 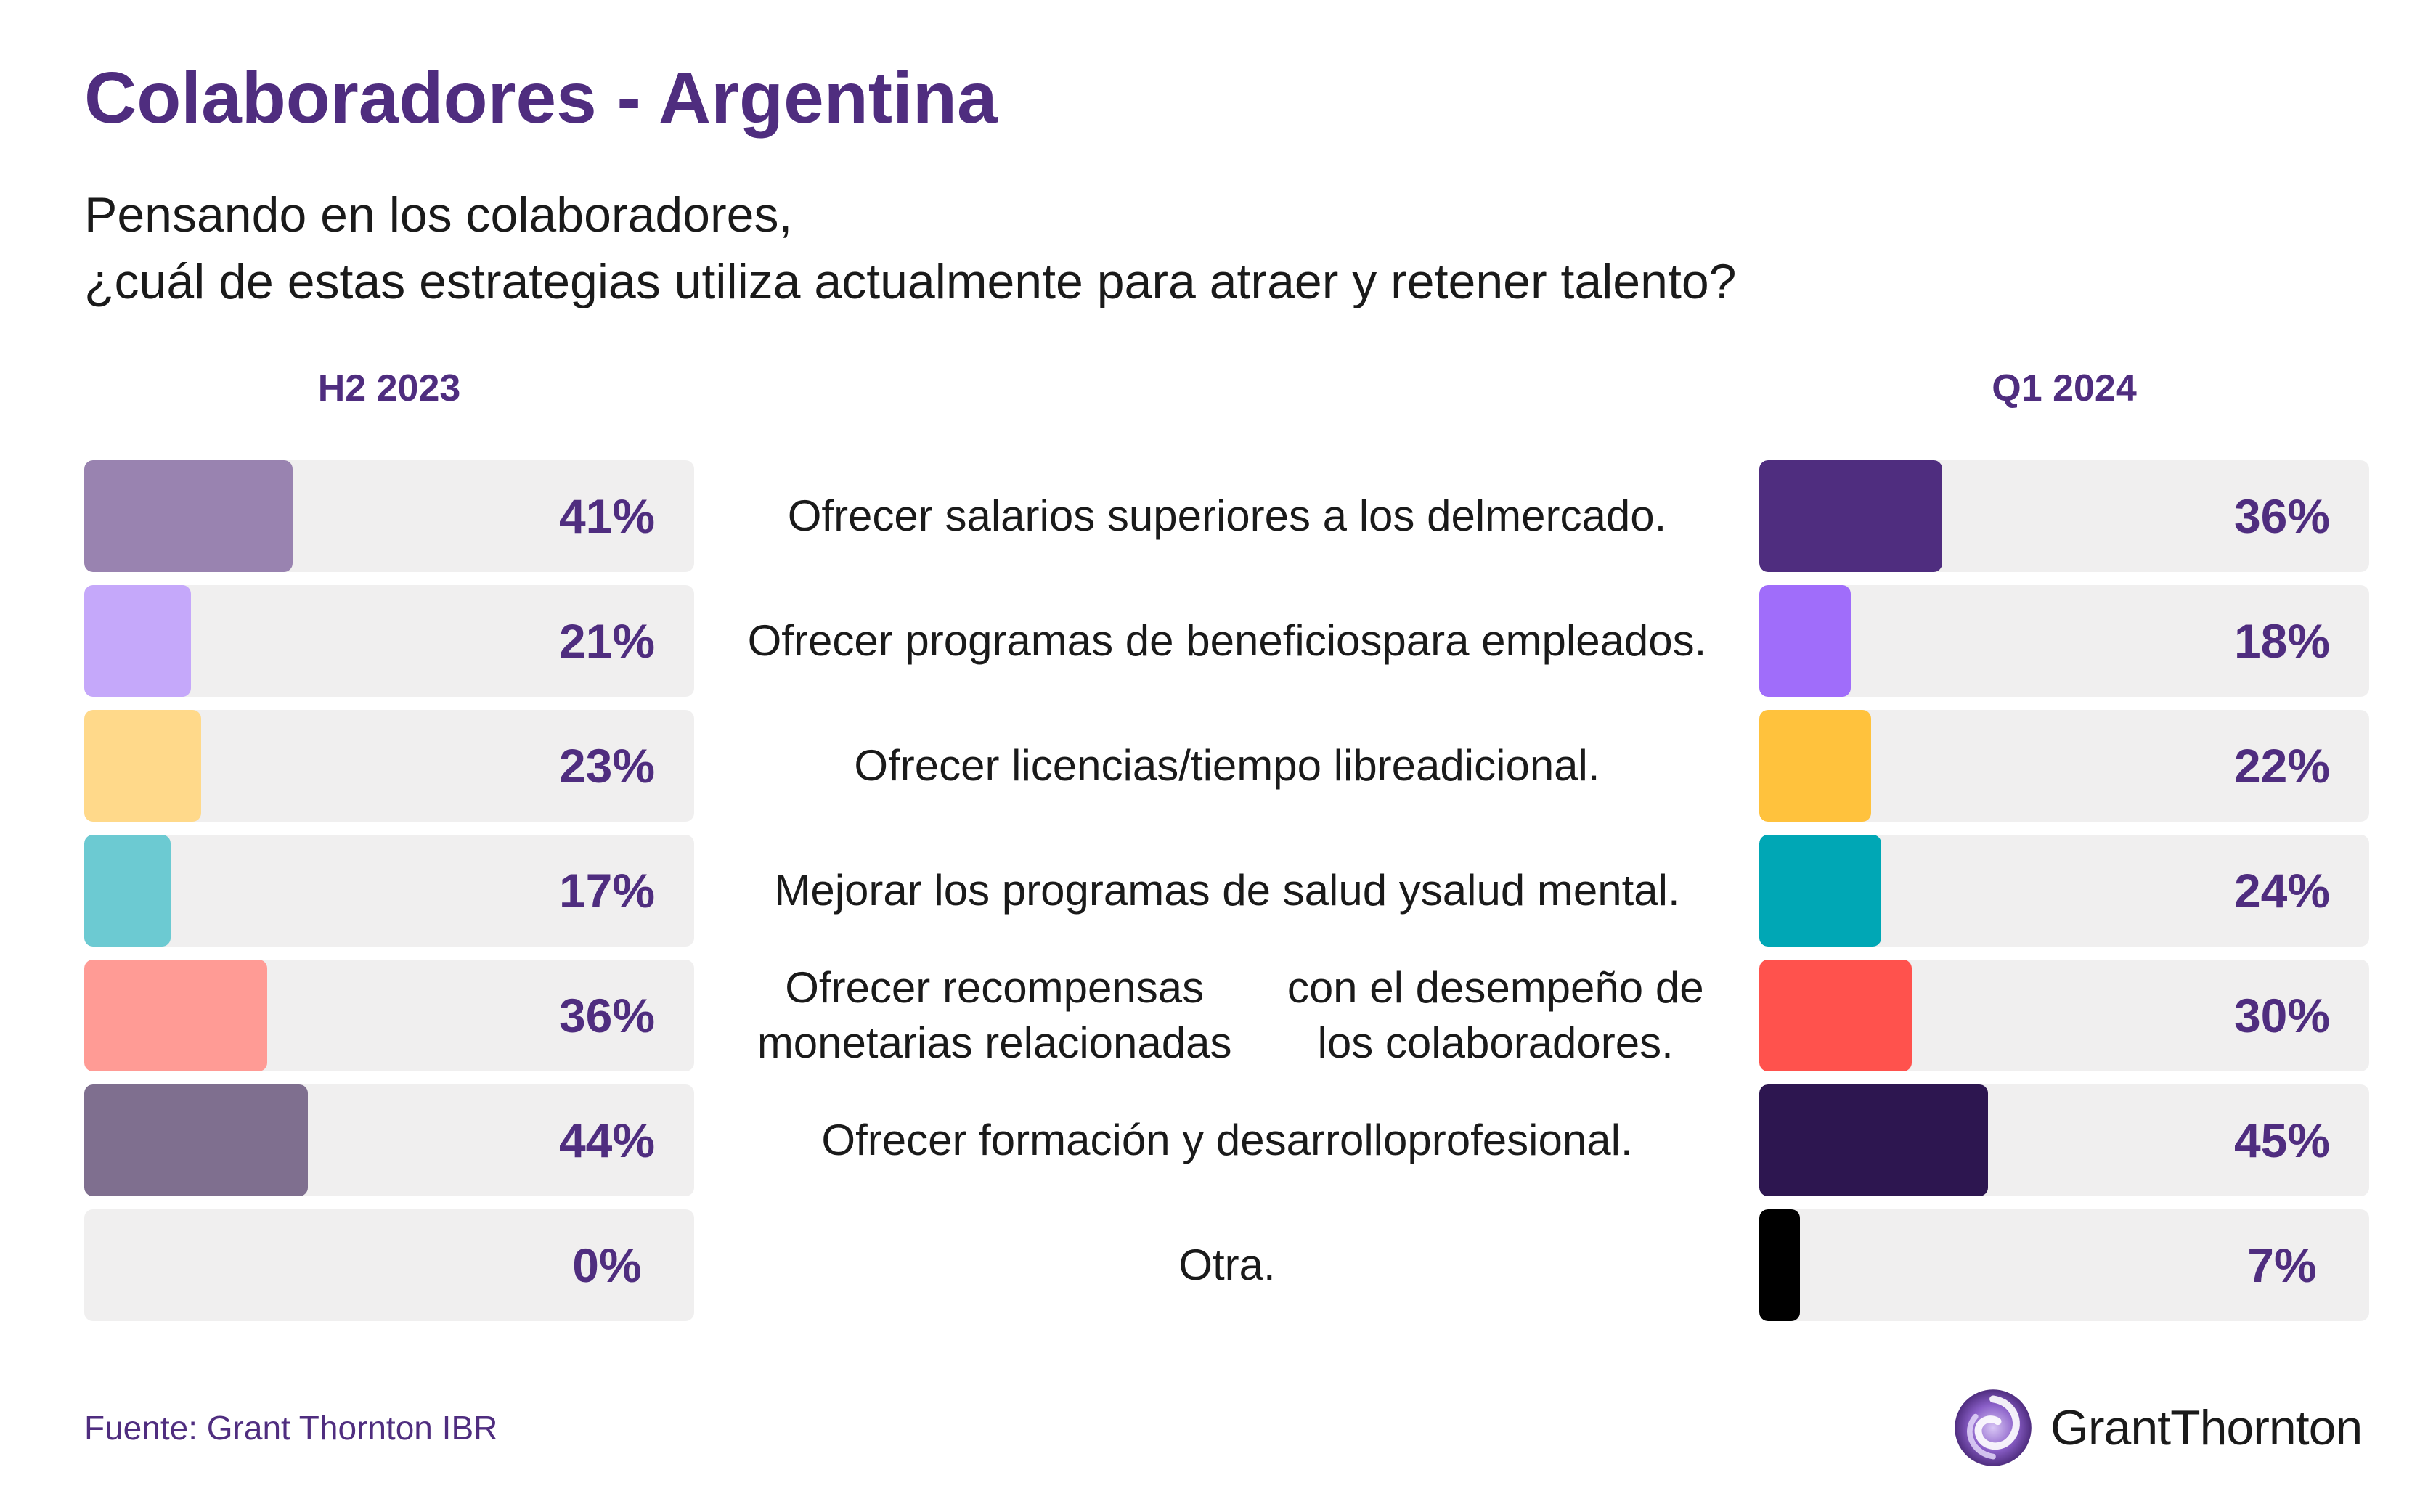 I want to click on logo-text: GrantThornton, so click(x=2206, y=1427).